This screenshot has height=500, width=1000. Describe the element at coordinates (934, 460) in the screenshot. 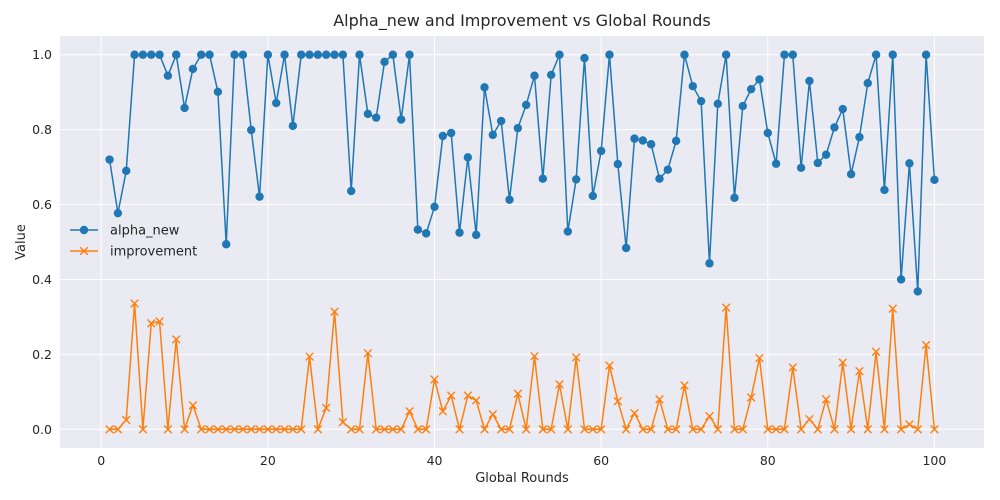

I see `x-tick-label: 100` at that location.